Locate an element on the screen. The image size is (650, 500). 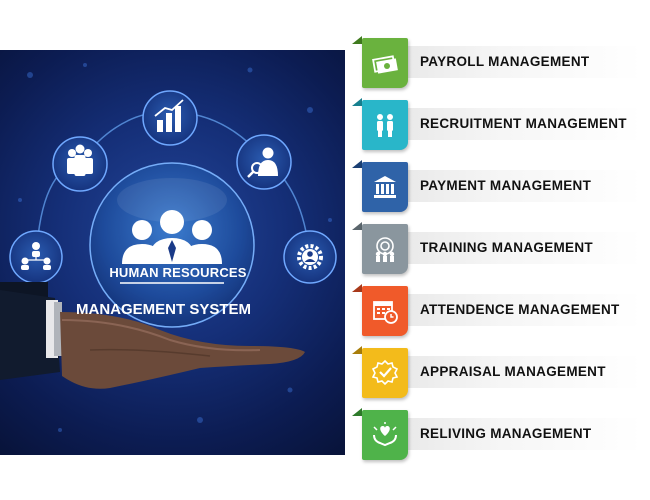
heart-hands-icon is located at coordinates (385, 434).